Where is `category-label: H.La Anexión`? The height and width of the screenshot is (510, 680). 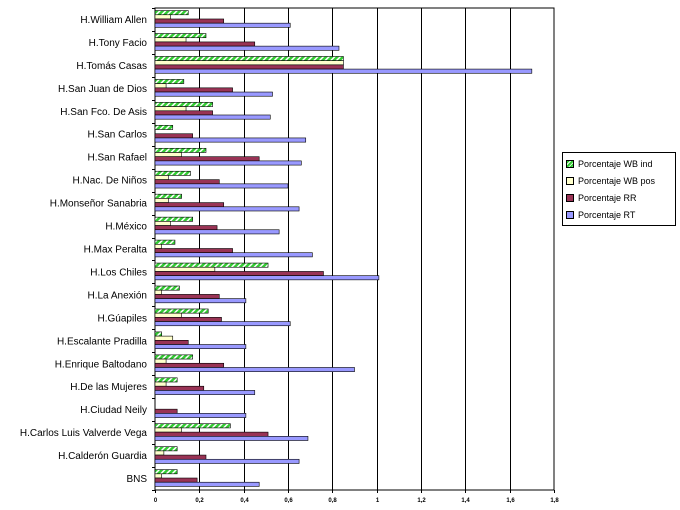
category-label: H.La Anexión is located at coordinates (118, 295).